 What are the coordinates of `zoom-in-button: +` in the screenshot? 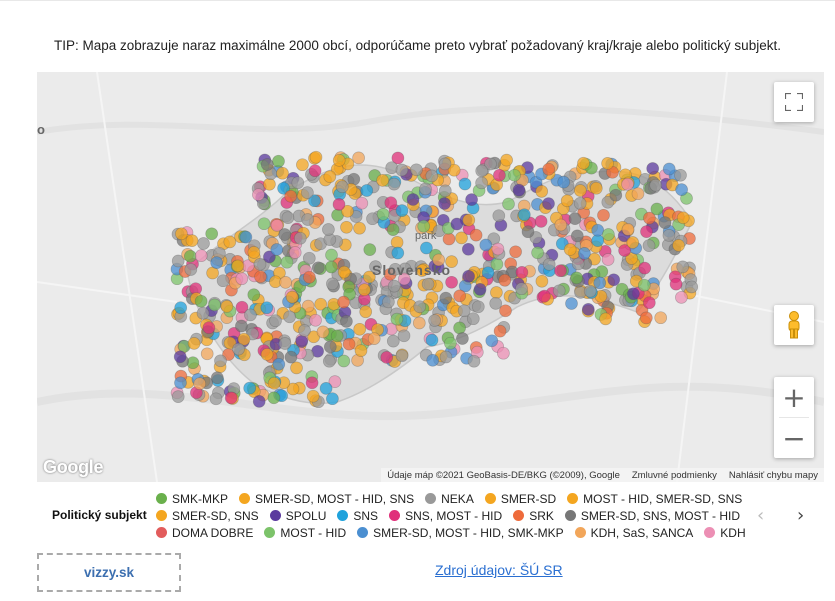 It's located at (794, 397).